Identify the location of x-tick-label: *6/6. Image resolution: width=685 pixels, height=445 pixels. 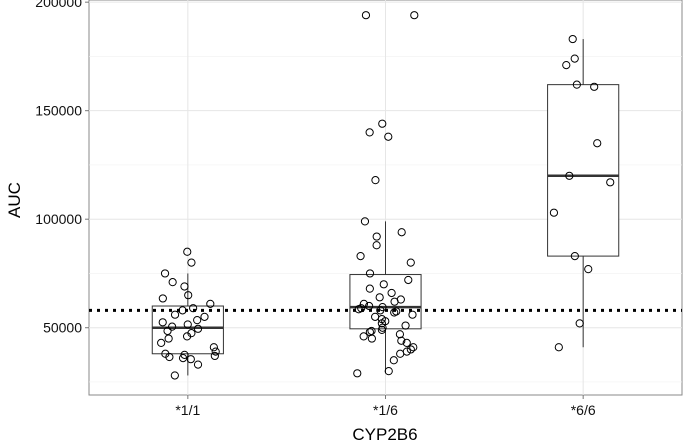
(583, 410).